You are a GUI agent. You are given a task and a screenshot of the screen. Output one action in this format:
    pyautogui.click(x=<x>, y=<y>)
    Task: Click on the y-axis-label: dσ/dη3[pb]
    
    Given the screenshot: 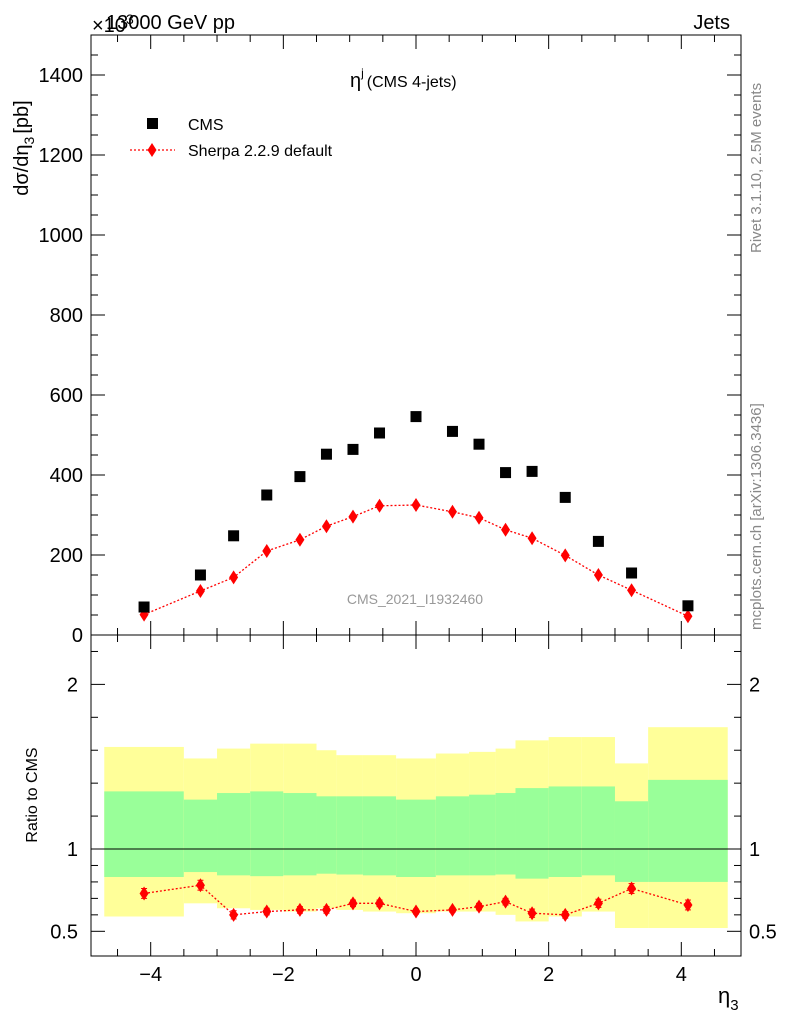 What is the action you would take?
    pyautogui.click(x=24, y=147)
    